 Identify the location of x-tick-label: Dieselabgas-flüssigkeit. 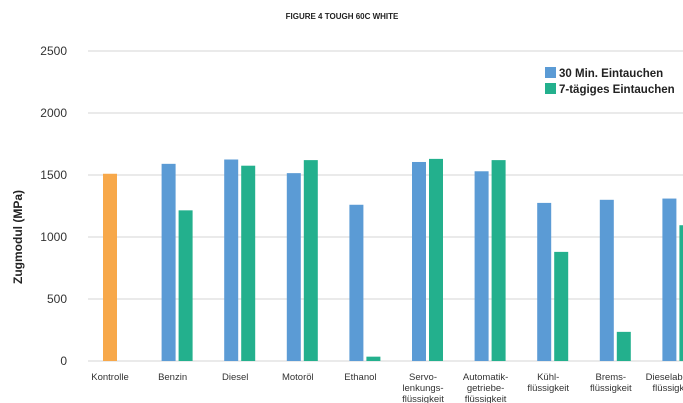
(664, 383).